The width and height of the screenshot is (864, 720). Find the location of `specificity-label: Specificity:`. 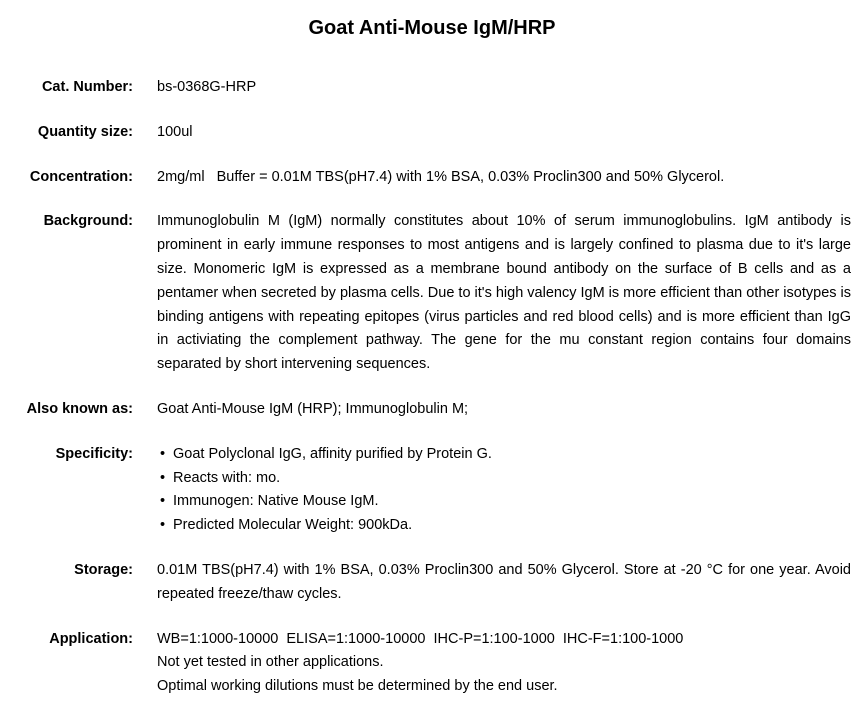

specificity-label: Specificity: is located at coordinates (94, 453).